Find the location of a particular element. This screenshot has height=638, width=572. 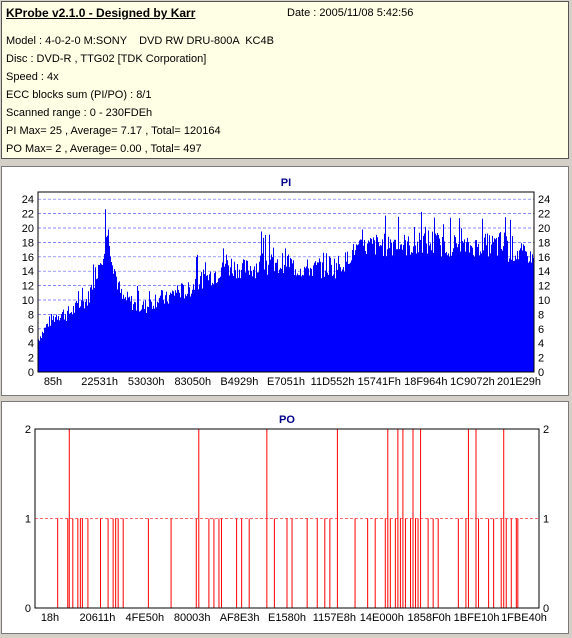

x-tick-label: B4929h is located at coordinates (239, 382).